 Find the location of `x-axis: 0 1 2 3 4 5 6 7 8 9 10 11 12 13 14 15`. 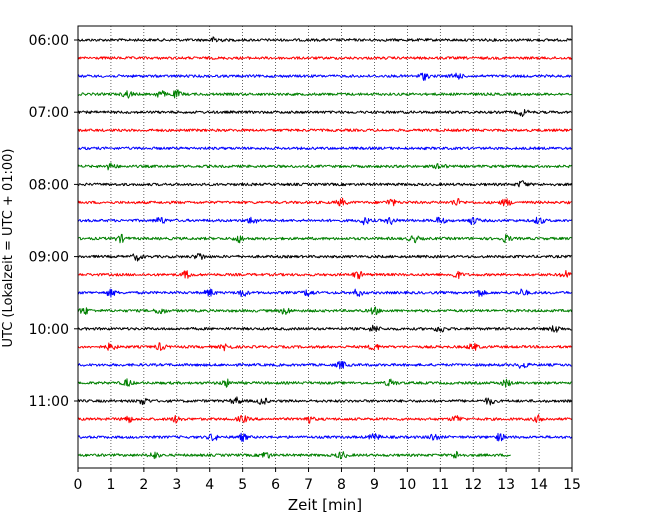

x-axis: 0 1 2 3 4 5 6 7 8 9 10 11 12 13 14 15 is located at coordinates (327, 480).